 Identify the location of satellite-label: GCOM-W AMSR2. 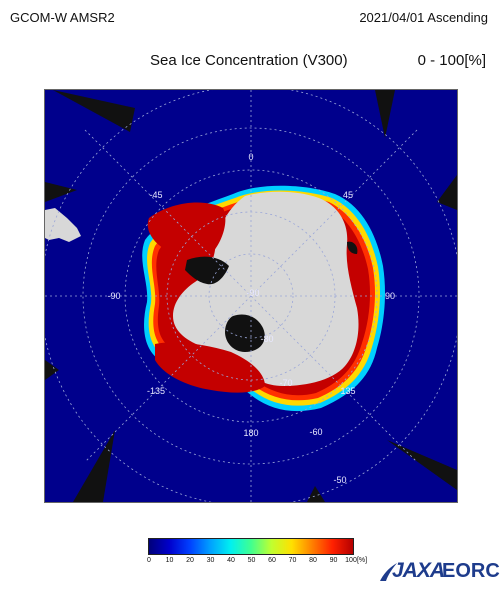
(62, 17).